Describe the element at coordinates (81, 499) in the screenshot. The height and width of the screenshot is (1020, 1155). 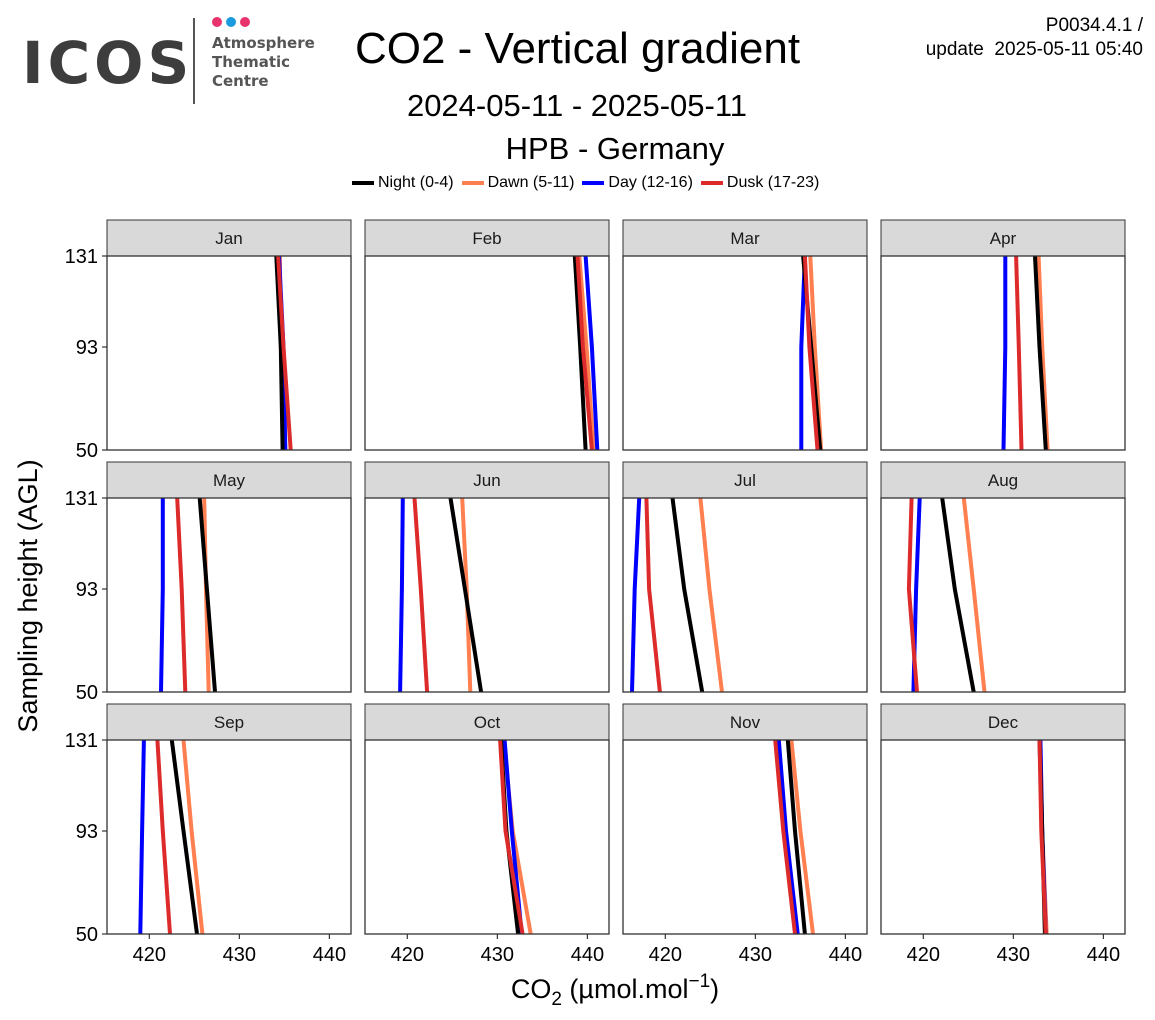
I see `y-tick-label: 131` at that location.